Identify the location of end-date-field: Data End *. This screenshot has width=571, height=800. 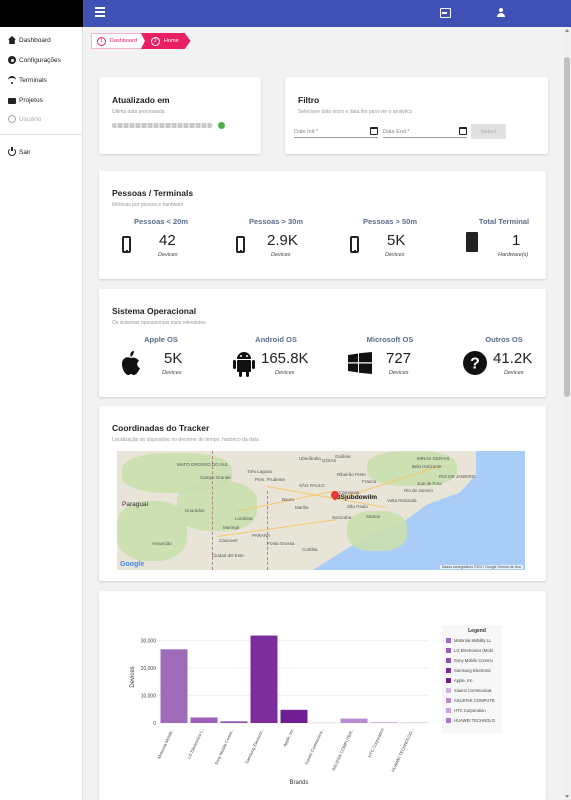
(425, 131).